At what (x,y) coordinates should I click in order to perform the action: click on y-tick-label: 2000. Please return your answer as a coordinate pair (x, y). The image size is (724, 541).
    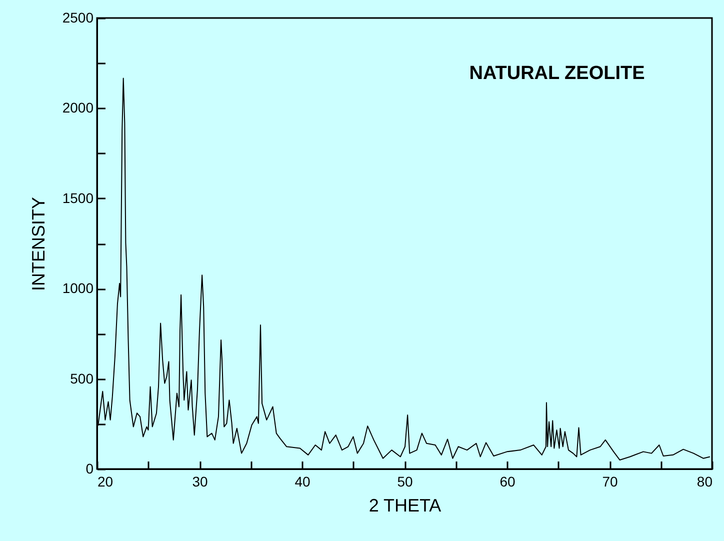
    Looking at the image, I should click on (78, 108).